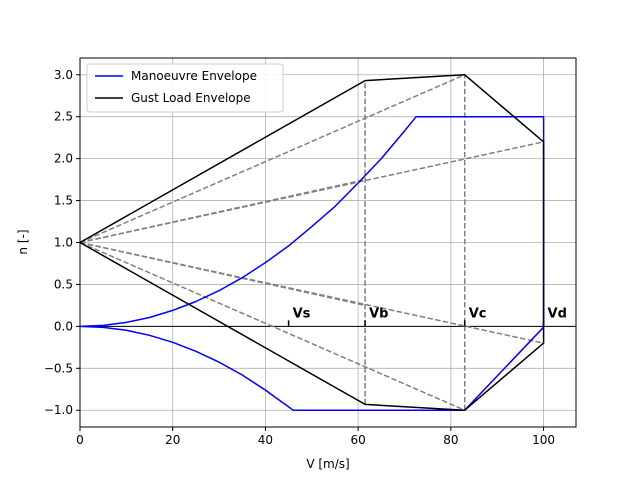 The height and width of the screenshot is (484, 640). What do you see at coordinates (191, 98) in the screenshot?
I see `legend-gust-label: Gust Load Envelope` at bounding box center [191, 98].